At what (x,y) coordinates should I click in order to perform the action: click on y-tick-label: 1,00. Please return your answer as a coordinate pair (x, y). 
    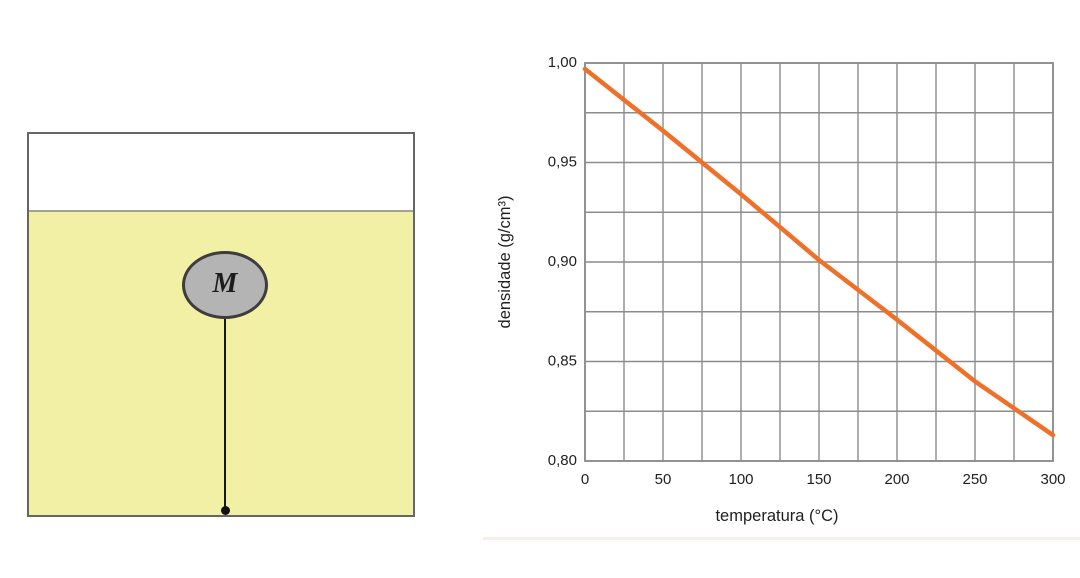
    Looking at the image, I should click on (562, 62).